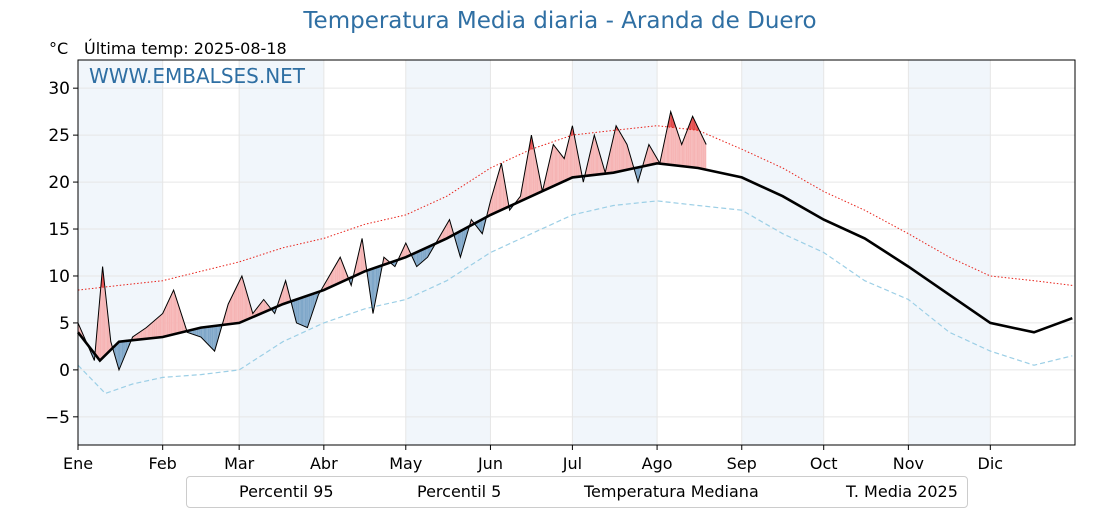 This screenshot has width=1120, height=508. I want to click on x-tick-label: Ene, so click(78, 463).